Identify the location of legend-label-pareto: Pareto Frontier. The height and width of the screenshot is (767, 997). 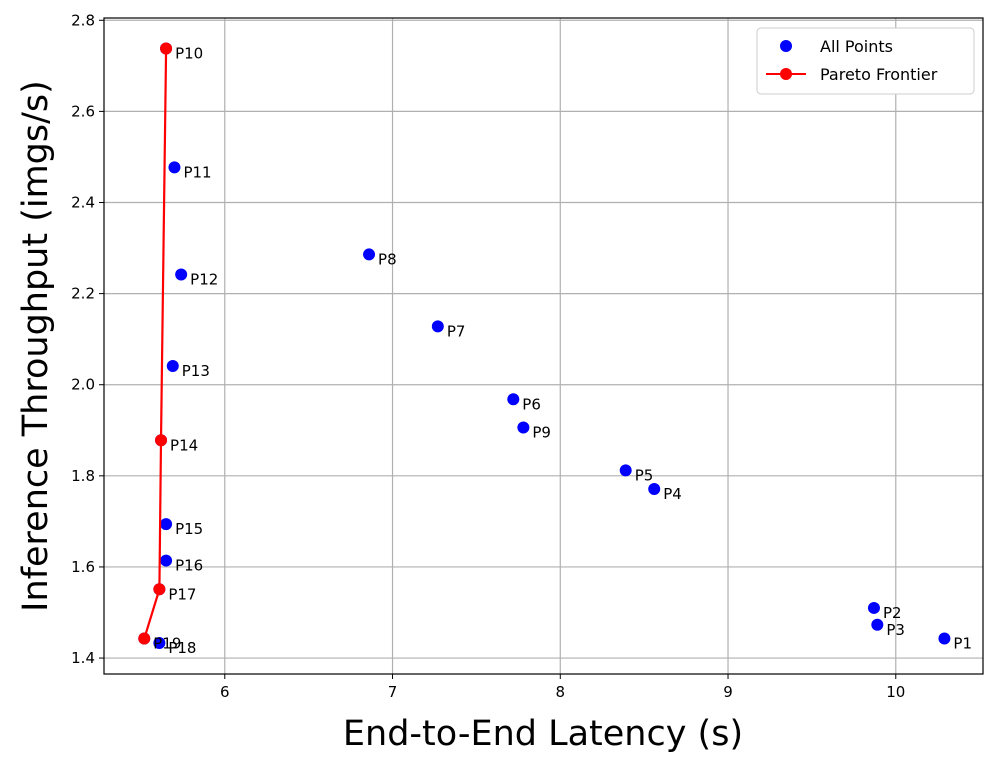
(879, 74).